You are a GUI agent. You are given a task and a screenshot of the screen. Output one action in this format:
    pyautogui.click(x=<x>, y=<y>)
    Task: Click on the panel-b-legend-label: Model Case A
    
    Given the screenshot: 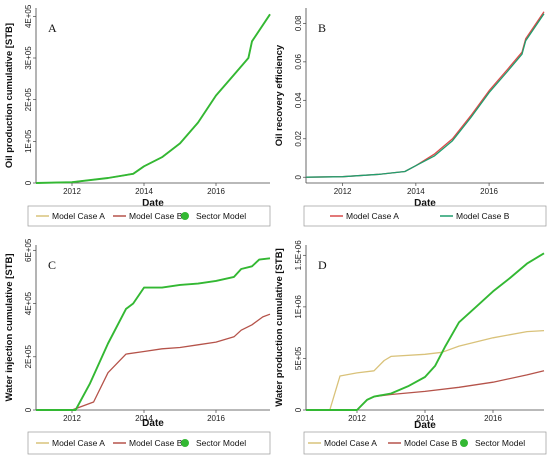 What is the action you would take?
    pyautogui.click(x=372, y=216)
    